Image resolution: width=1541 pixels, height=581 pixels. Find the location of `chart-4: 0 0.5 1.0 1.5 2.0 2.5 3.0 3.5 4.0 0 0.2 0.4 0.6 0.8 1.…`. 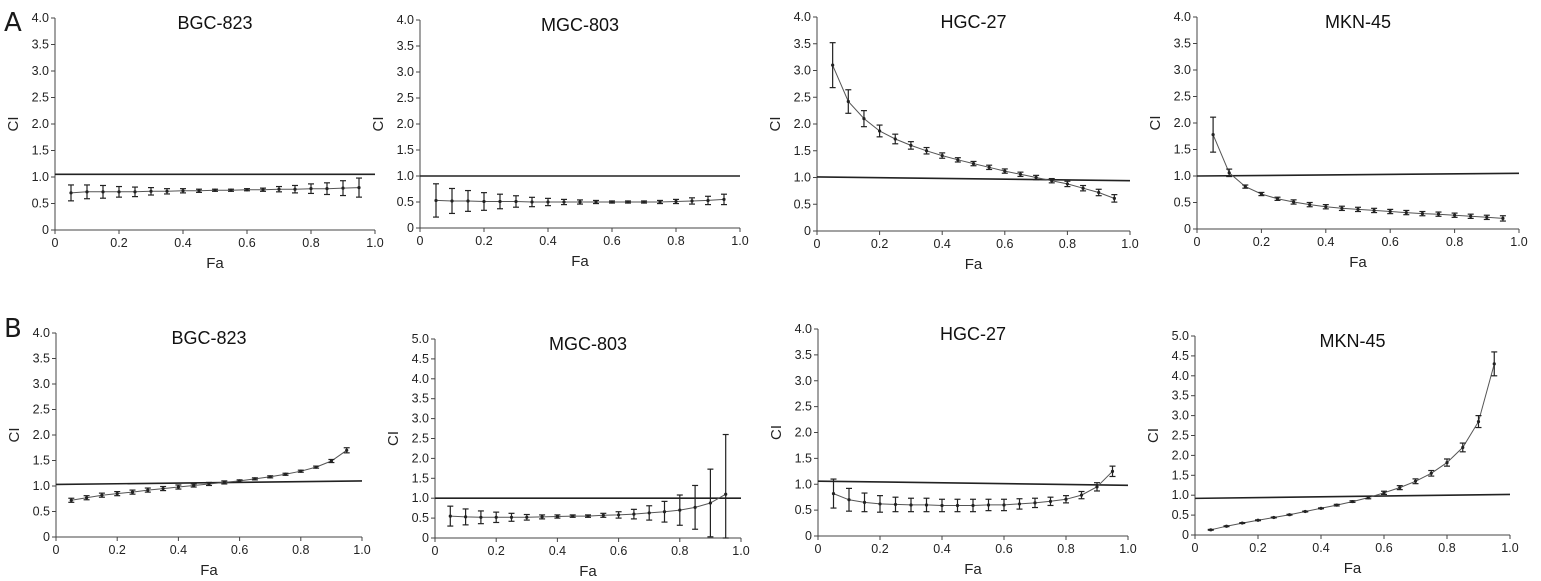

chart-4: 0 0.5 1.0 1.5 2.0 2.5 3.0 3.5 4.0 0 0.2 0.4 0.6 0.8 1.… is located at coordinates (188, 452).